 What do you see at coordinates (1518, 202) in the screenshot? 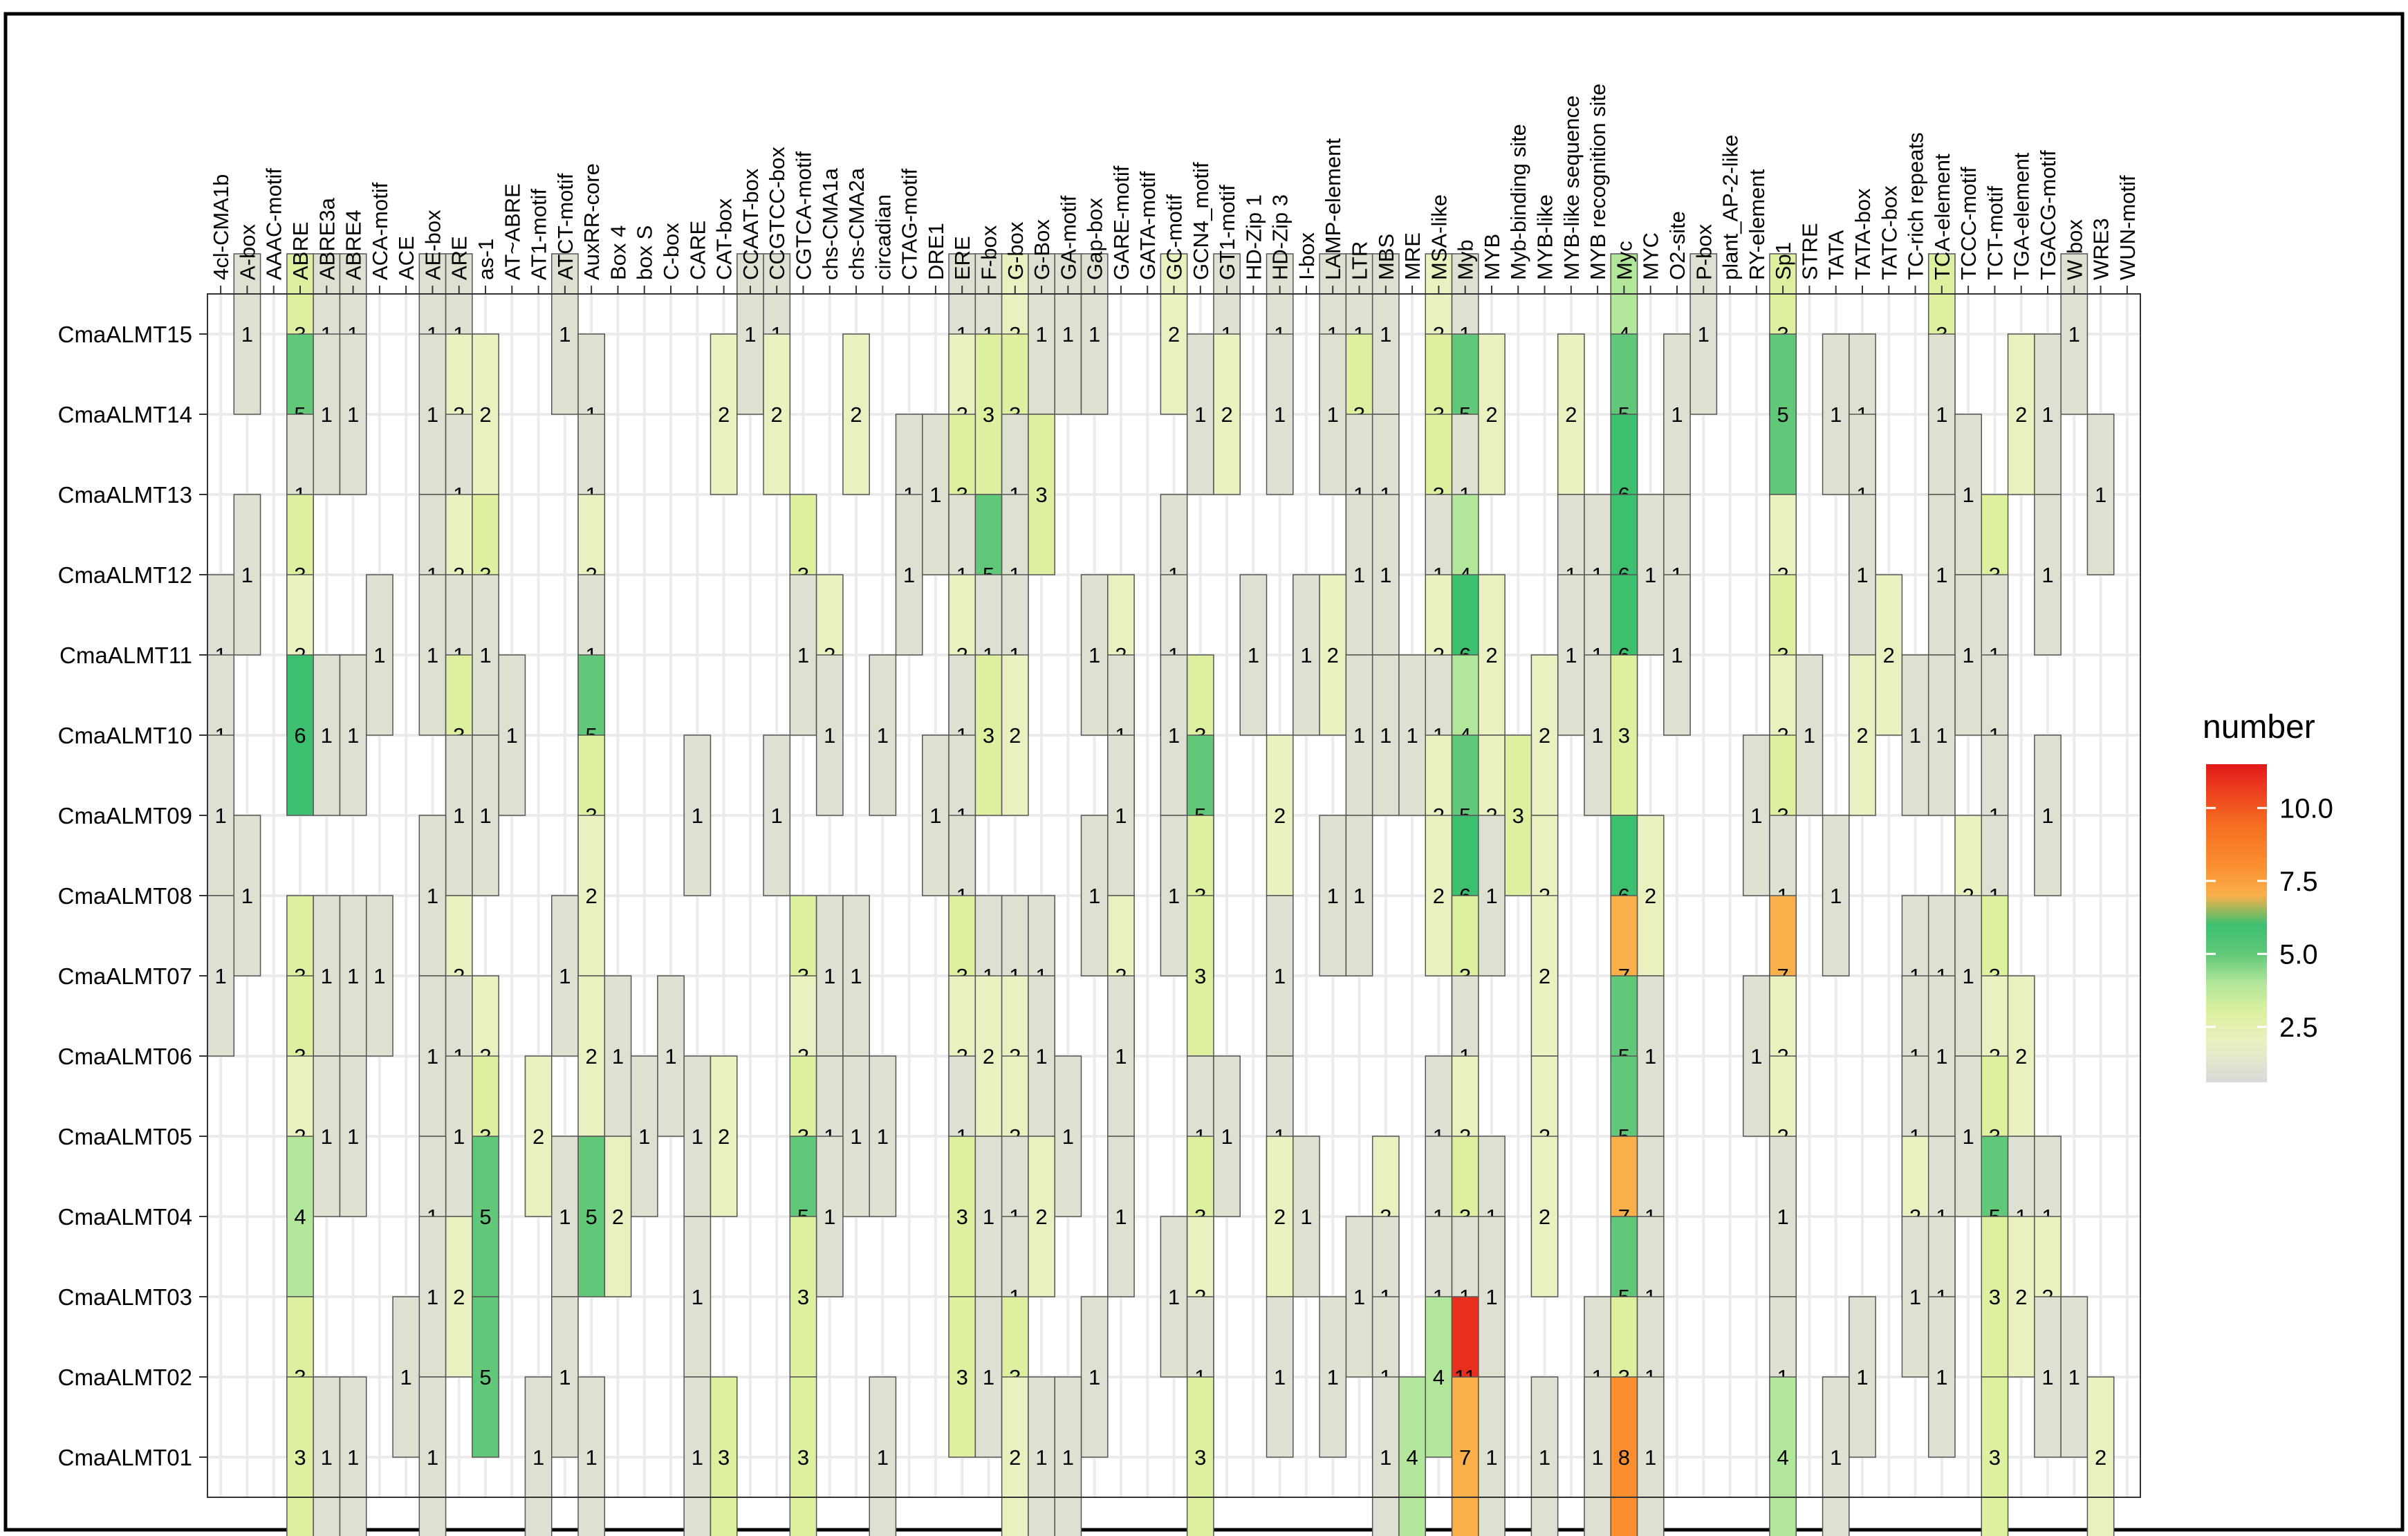
I see `column-label: Myb-binding site` at bounding box center [1518, 202].